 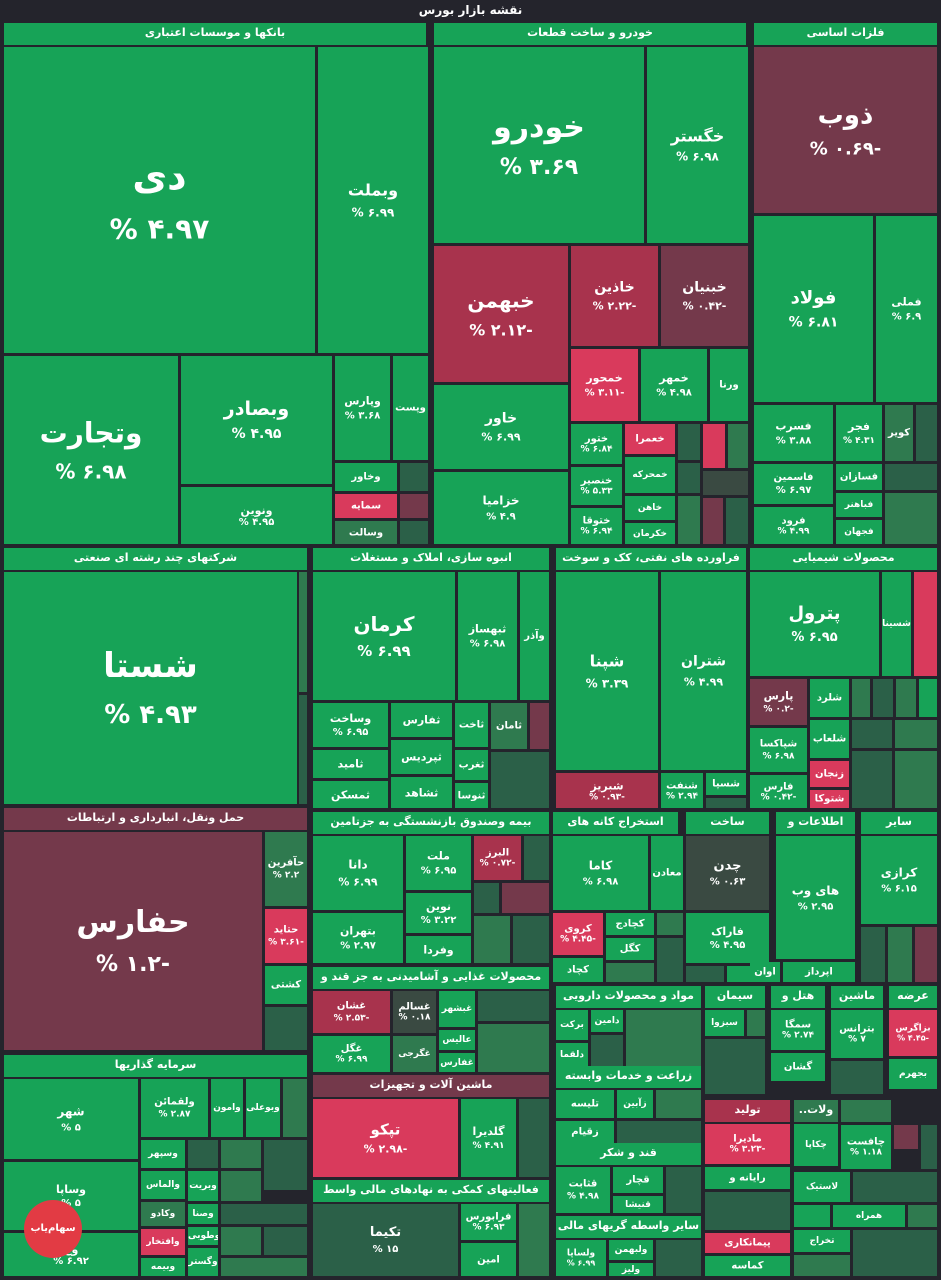 What do you see at coordinates (471, 795) in the screenshot?
I see `tile-thosa: ثنوسا` at bounding box center [471, 795].